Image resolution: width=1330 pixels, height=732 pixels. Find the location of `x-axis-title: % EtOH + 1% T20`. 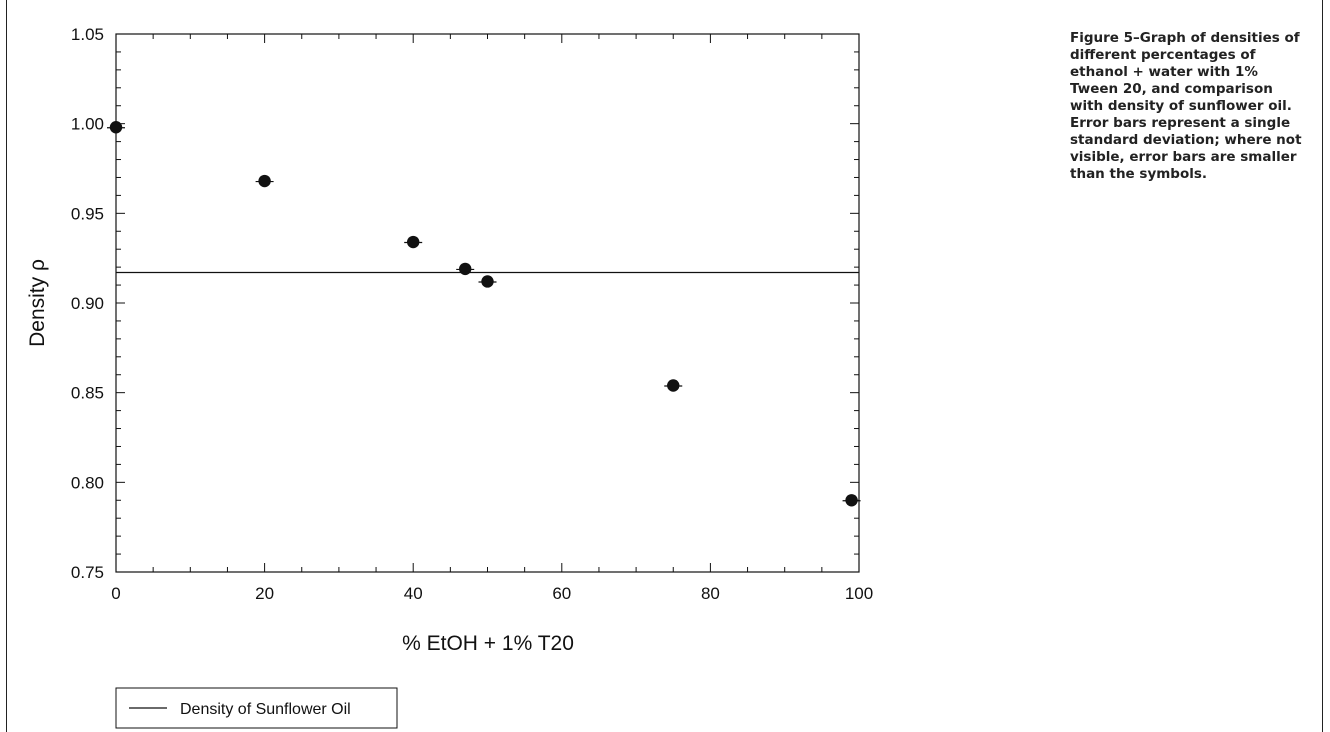

x-axis-title: % EtOH + 1% T20 is located at coordinates (488, 643).